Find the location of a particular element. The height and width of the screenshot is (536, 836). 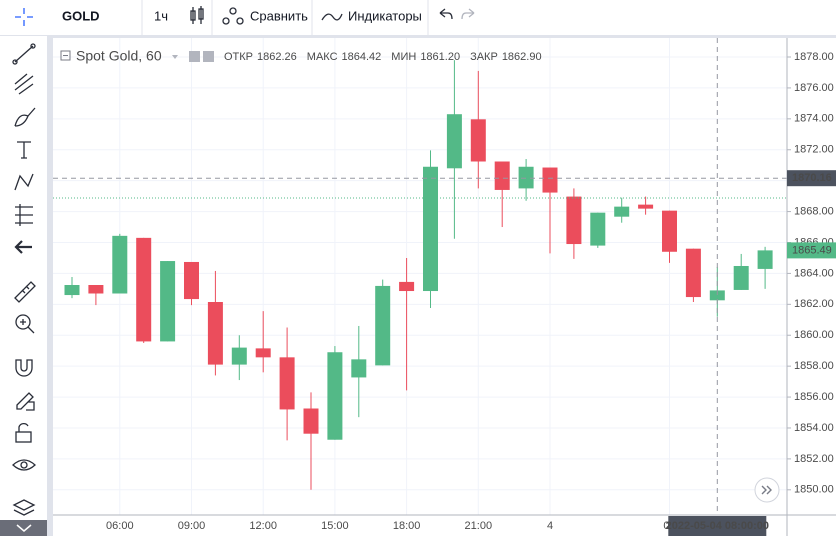

y-tick-label: 1856.00 is located at coordinates (814, 397).